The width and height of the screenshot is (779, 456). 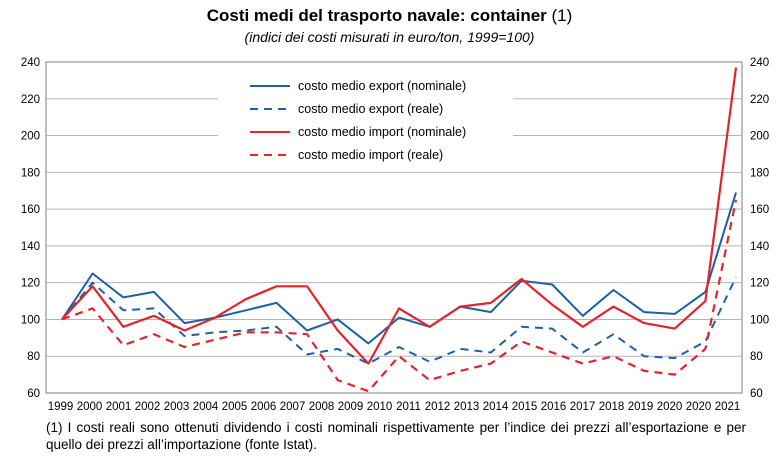 I want to click on x-tick-label: 2009, so click(x=351, y=407).